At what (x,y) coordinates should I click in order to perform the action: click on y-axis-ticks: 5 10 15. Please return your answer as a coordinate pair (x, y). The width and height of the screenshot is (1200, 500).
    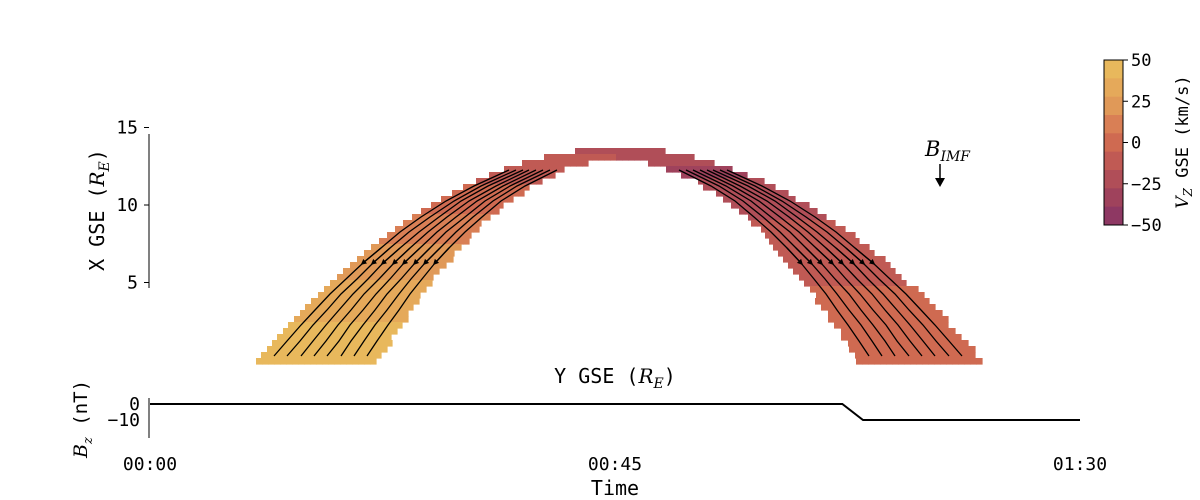
    Looking at the image, I should click on (132, 206).